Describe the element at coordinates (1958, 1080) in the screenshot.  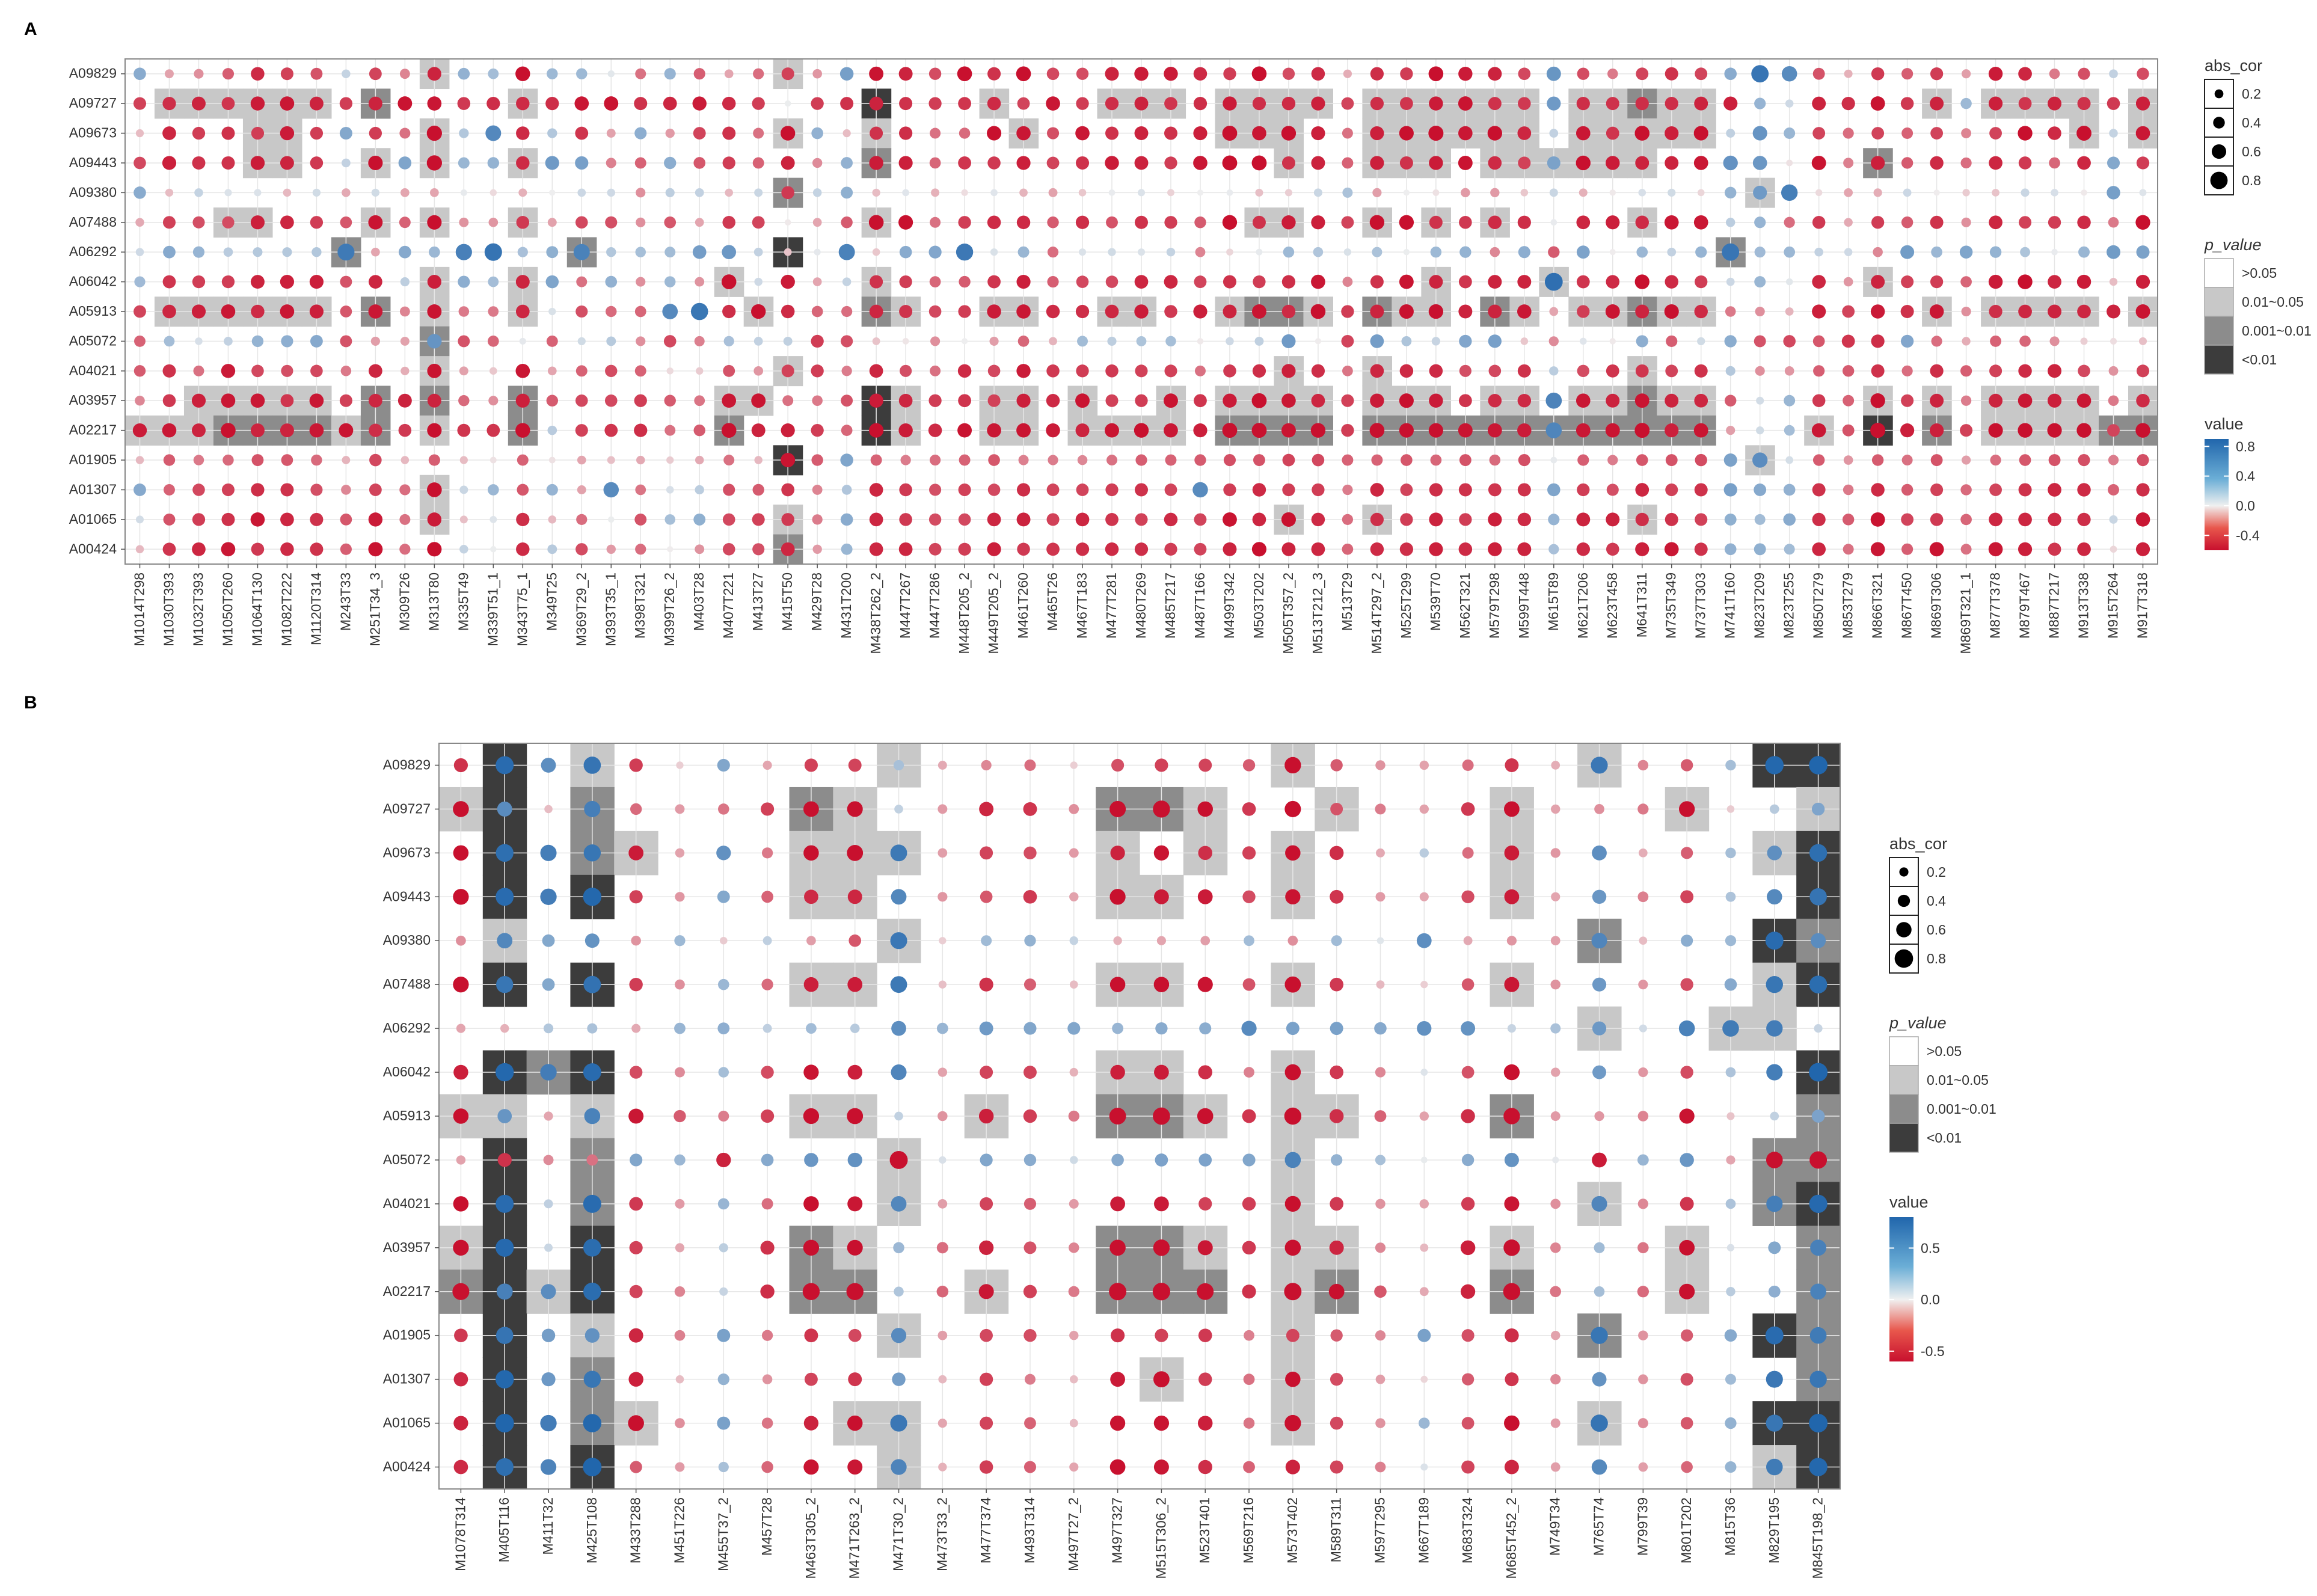
I see `legend-pvalue-label: 0.01~0.05` at that location.